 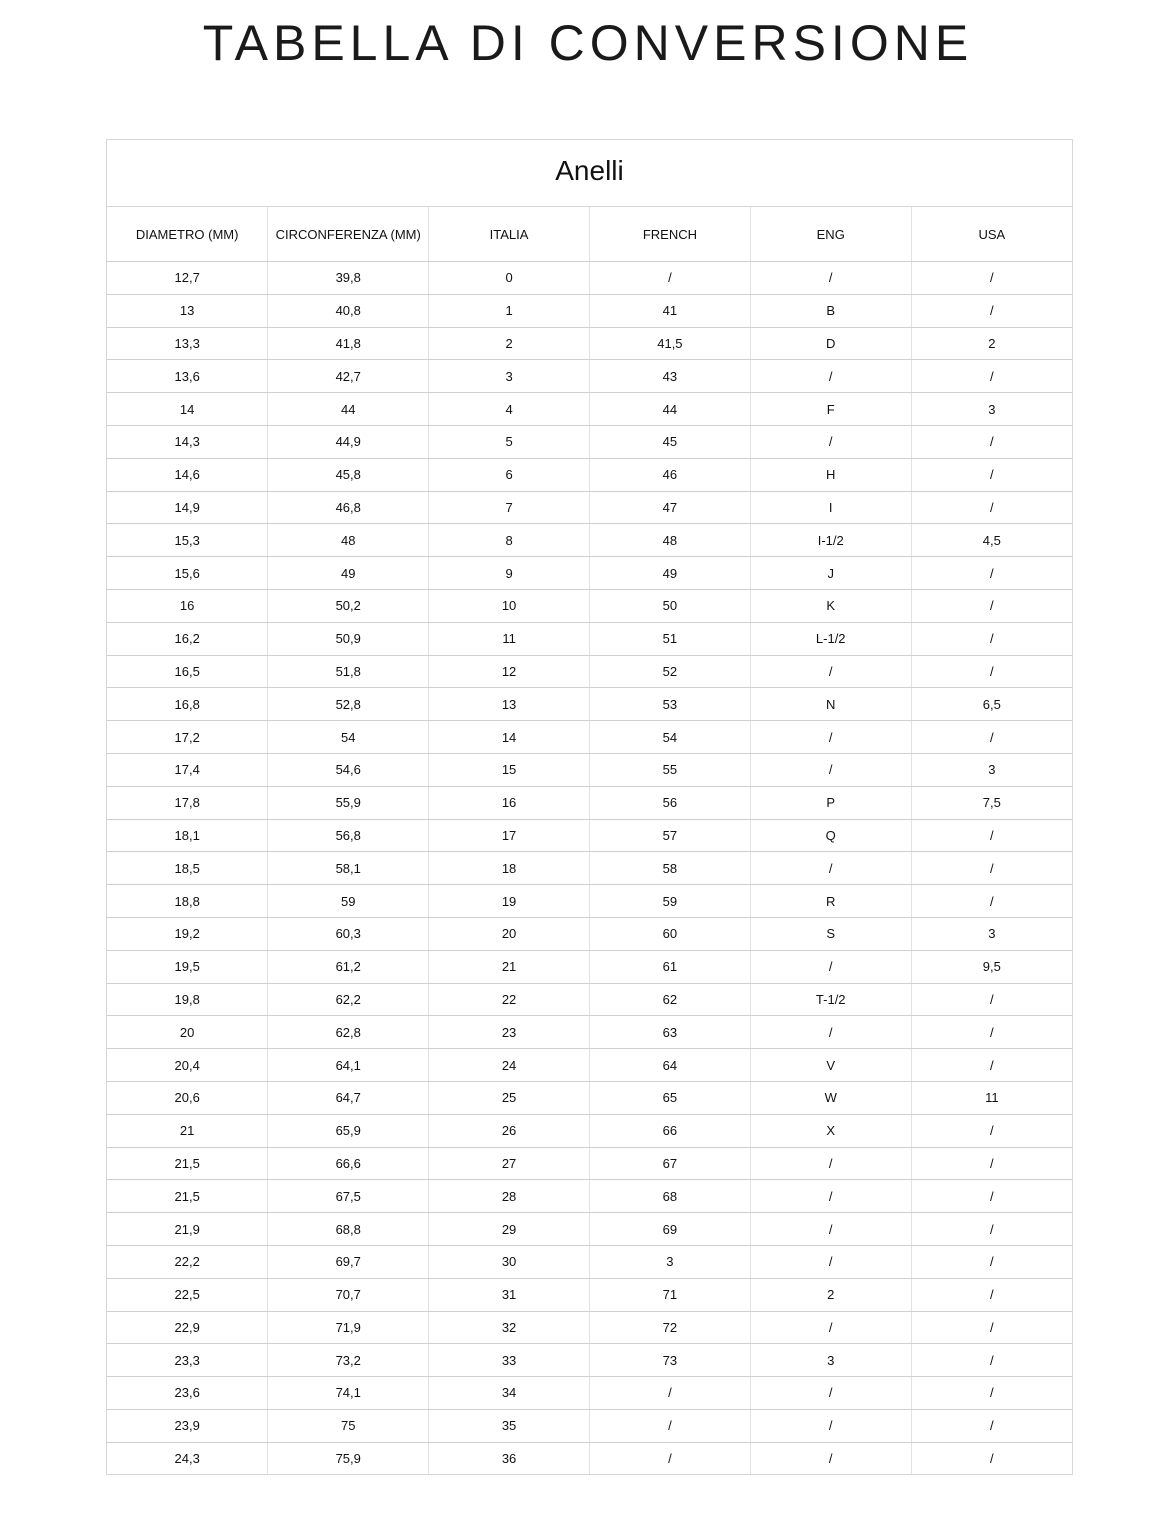 What do you see at coordinates (509, 672) in the screenshot?
I see `table-cell: 12` at bounding box center [509, 672].